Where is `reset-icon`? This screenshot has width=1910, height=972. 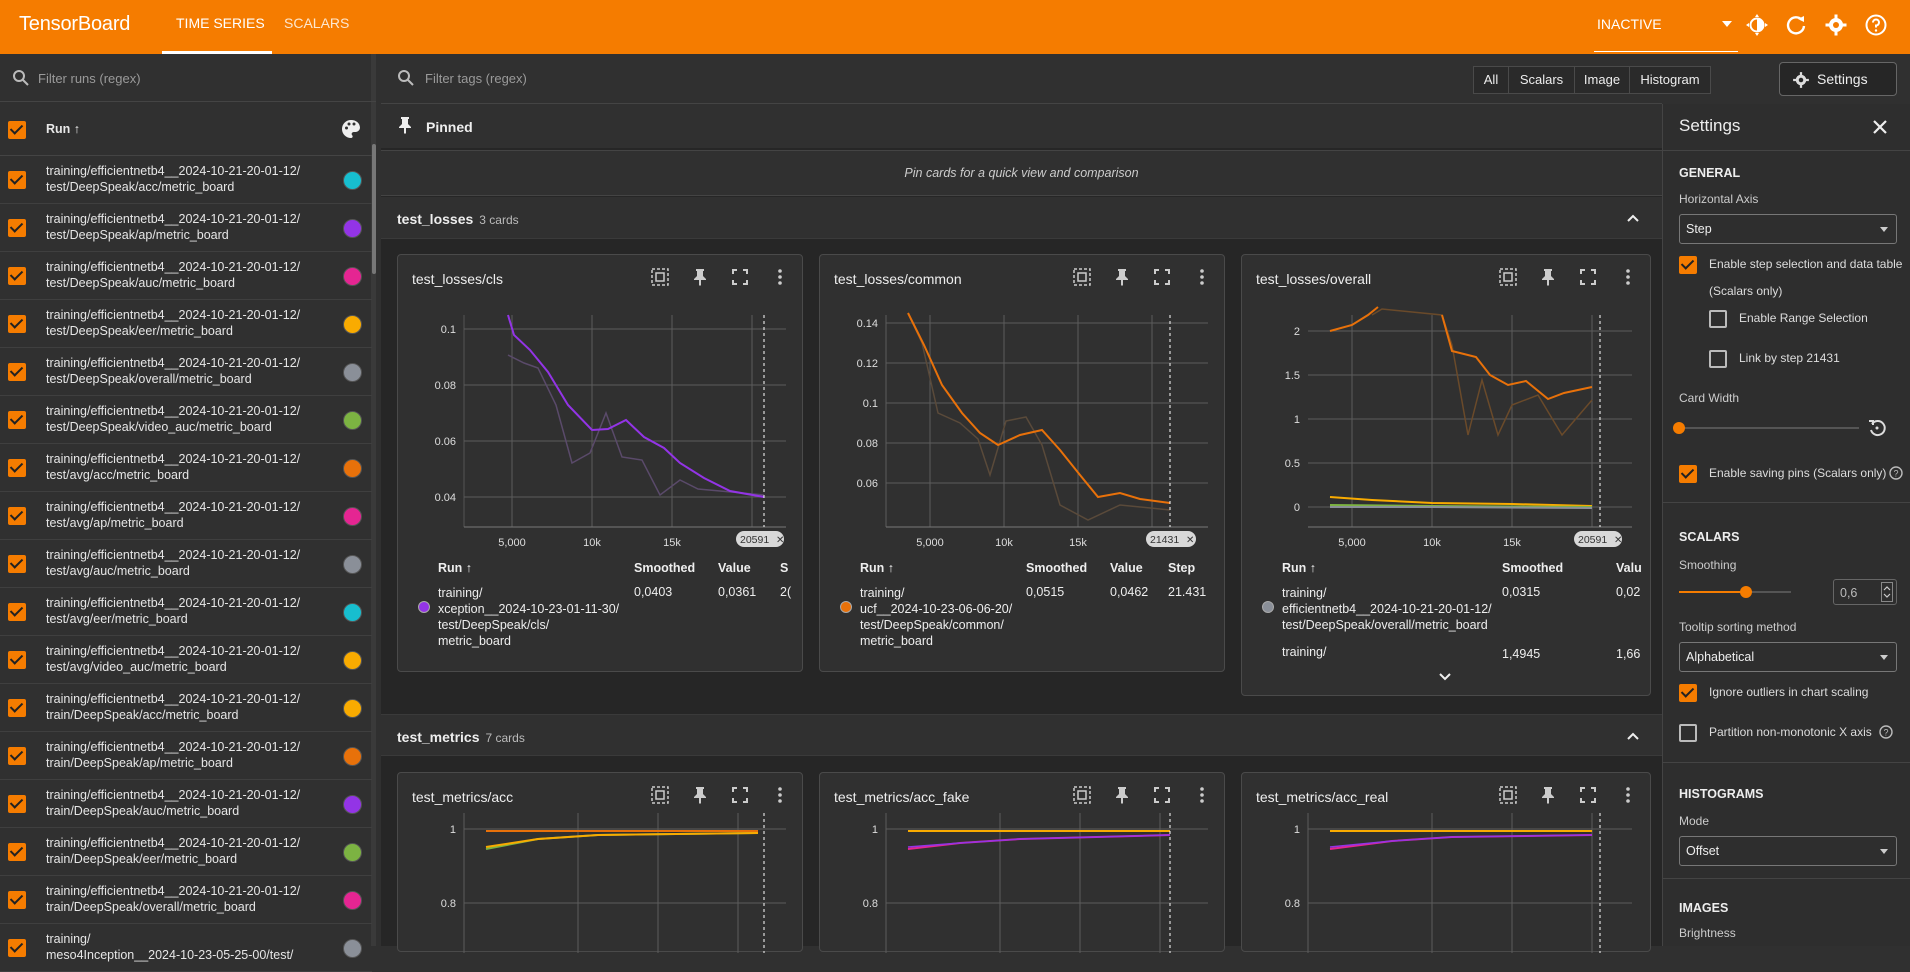 reset-icon is located at coordinates (1877, 428).